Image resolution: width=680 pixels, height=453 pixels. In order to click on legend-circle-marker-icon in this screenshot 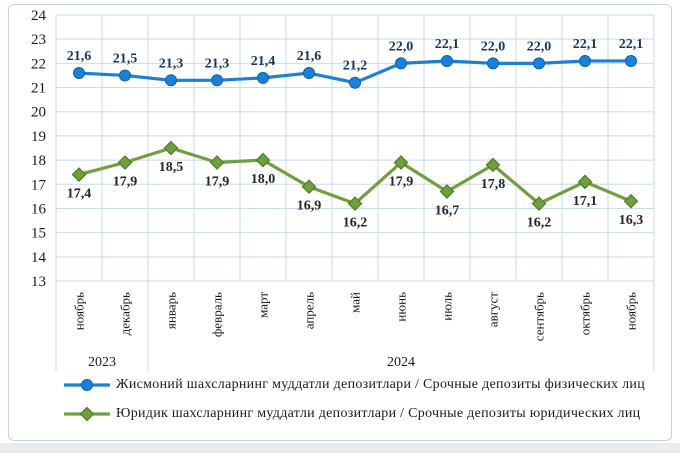, I will do `click(87, 384)`.